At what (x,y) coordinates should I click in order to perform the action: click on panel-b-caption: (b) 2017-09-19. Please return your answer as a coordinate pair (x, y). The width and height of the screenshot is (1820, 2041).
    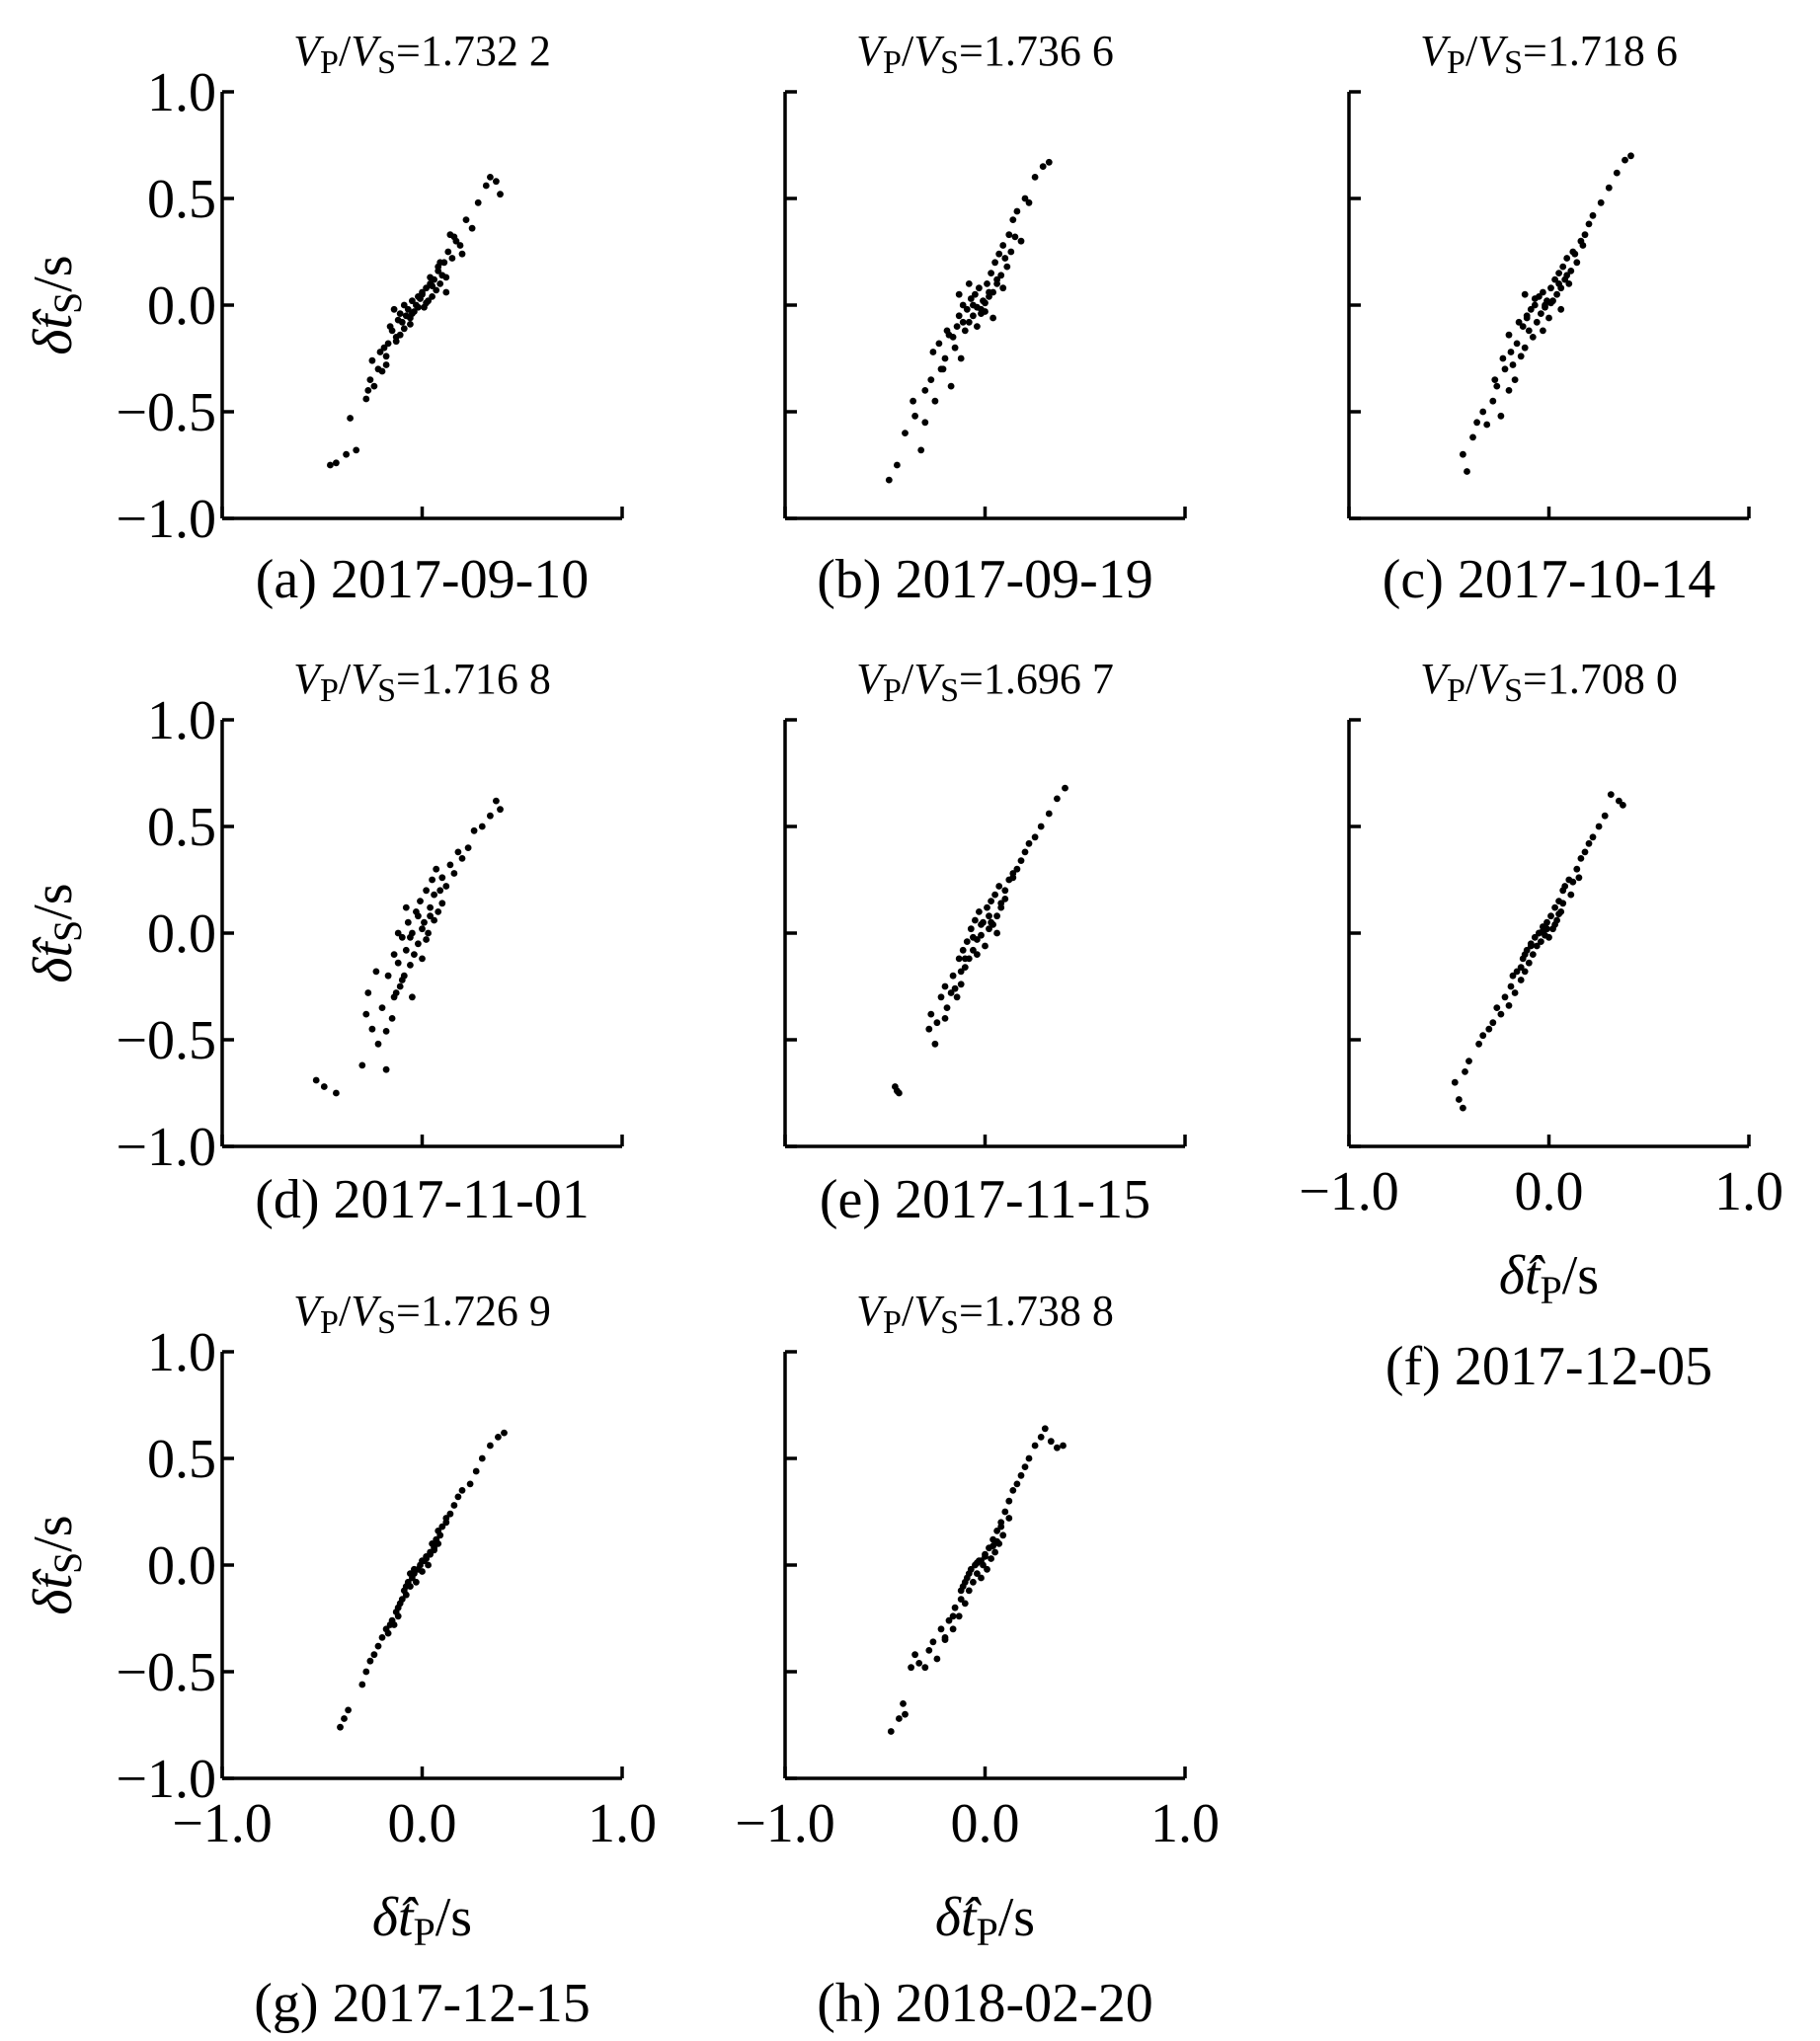
    Looking at the image, I should click on (985, 579).